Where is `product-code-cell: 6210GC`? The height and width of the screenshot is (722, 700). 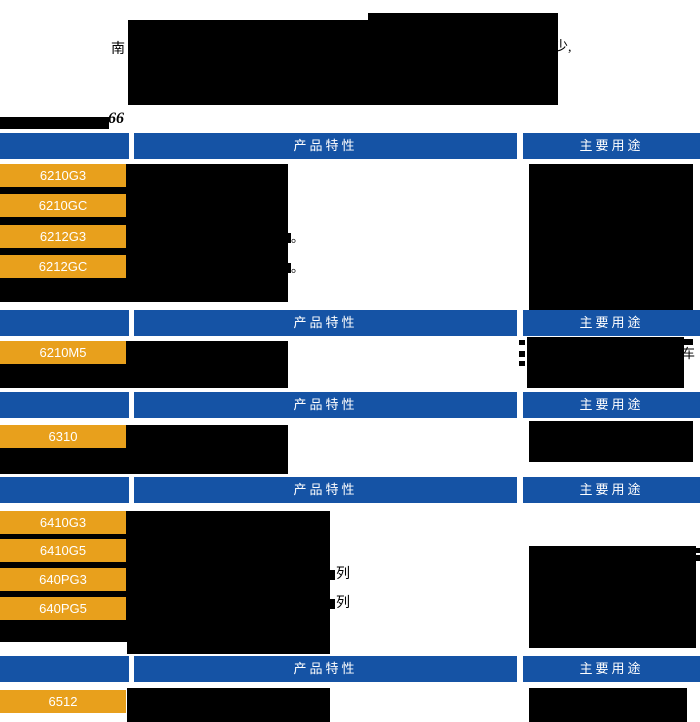 product-code-cell: 6210GC is located at coordinates (63, 205).